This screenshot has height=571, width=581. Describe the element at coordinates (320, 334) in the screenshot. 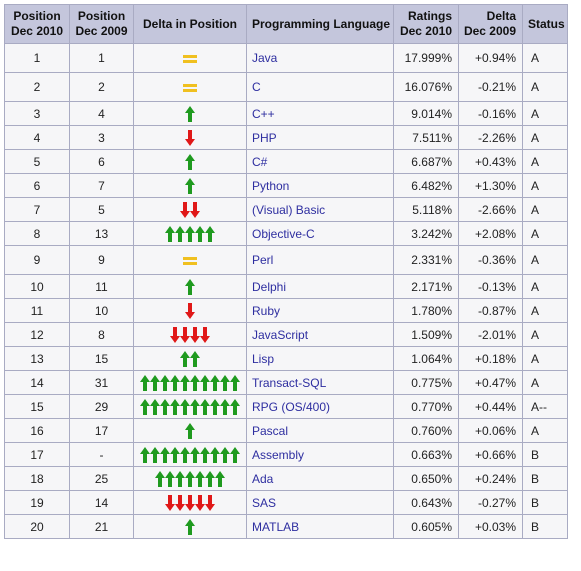

I see `language-link: JavaScript` at that location.